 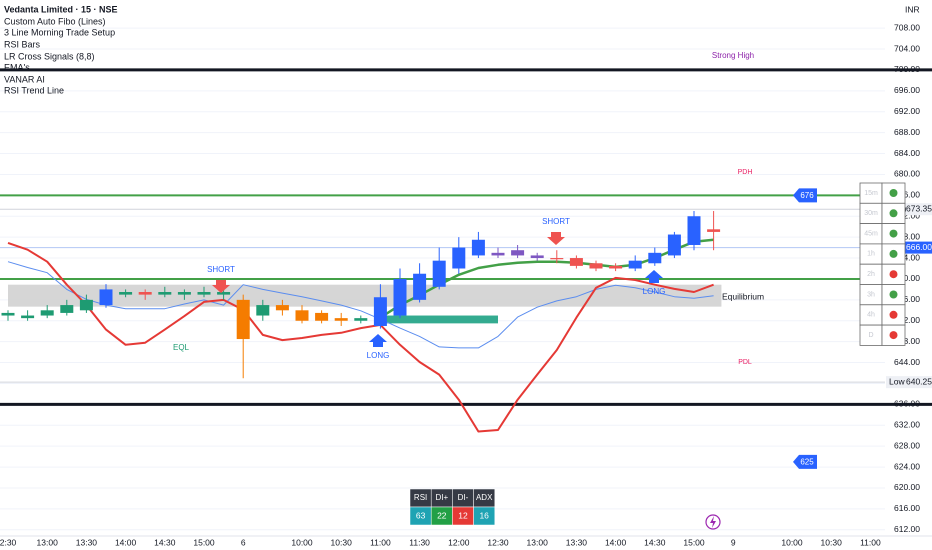 I want to click on y-tick-label: 684.00, so click(x=907, y=153).